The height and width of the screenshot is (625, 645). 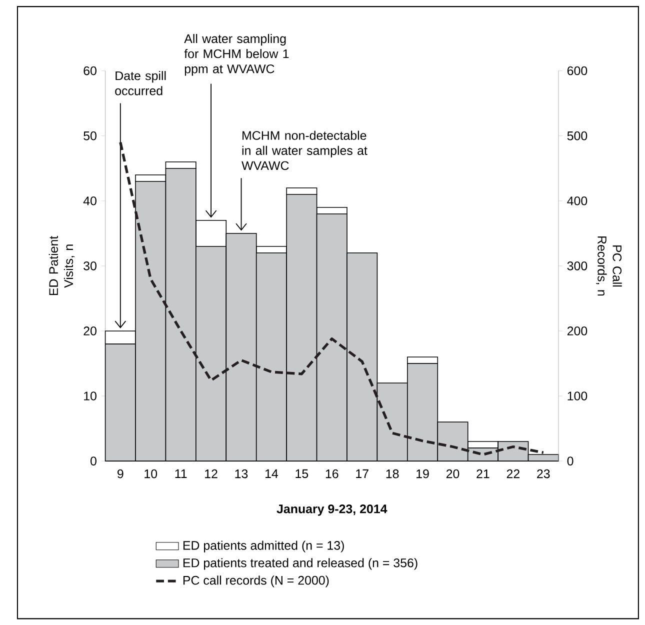 I want to click on x-tick-label: 17, so click(x=362, y=473).